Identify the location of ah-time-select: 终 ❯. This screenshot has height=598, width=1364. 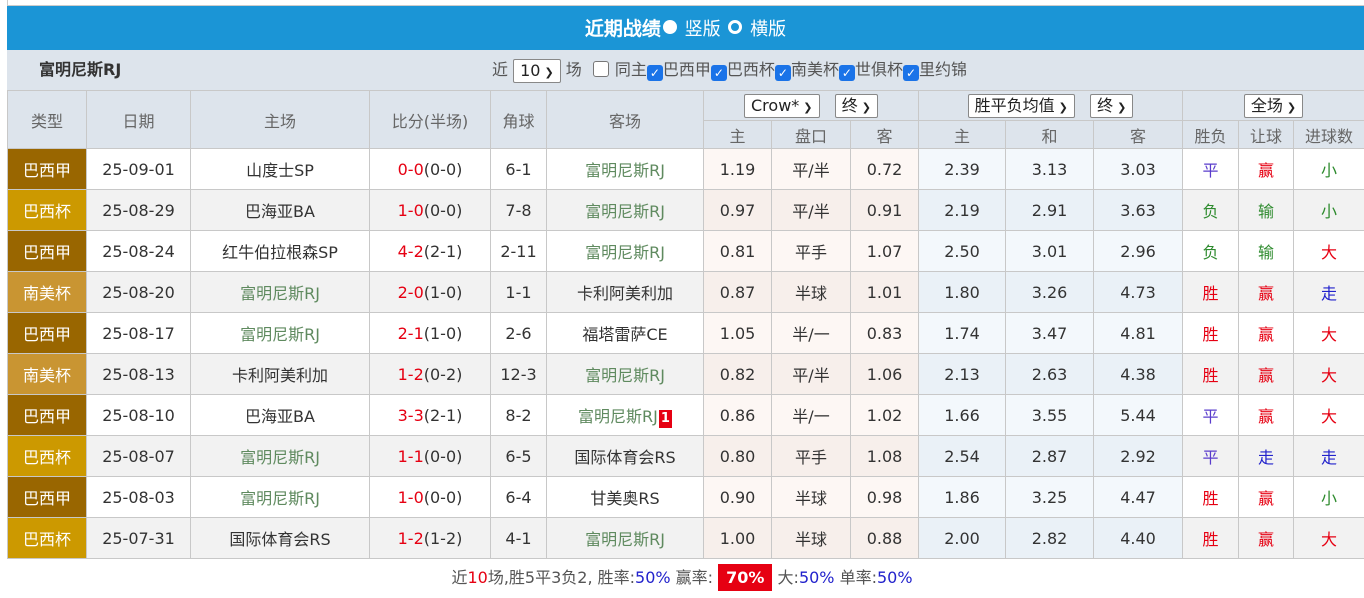
(856, 105).